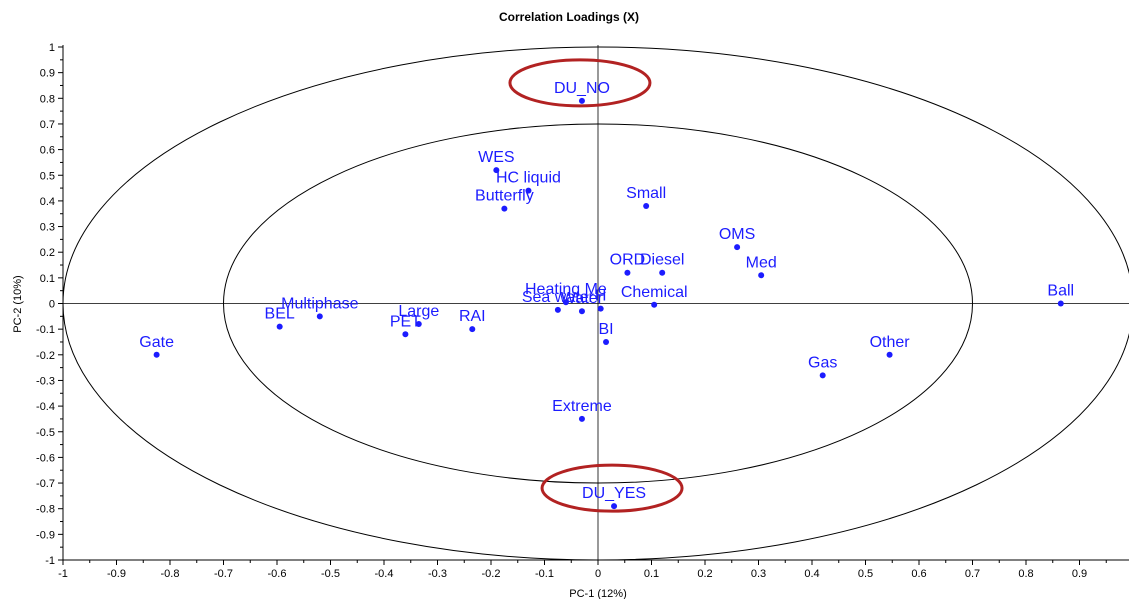 This screenshot has height=599, width=1129. Describe the element at coordinates (761, 262) in the screenshot. I see `point-label-med: Med` at that location.